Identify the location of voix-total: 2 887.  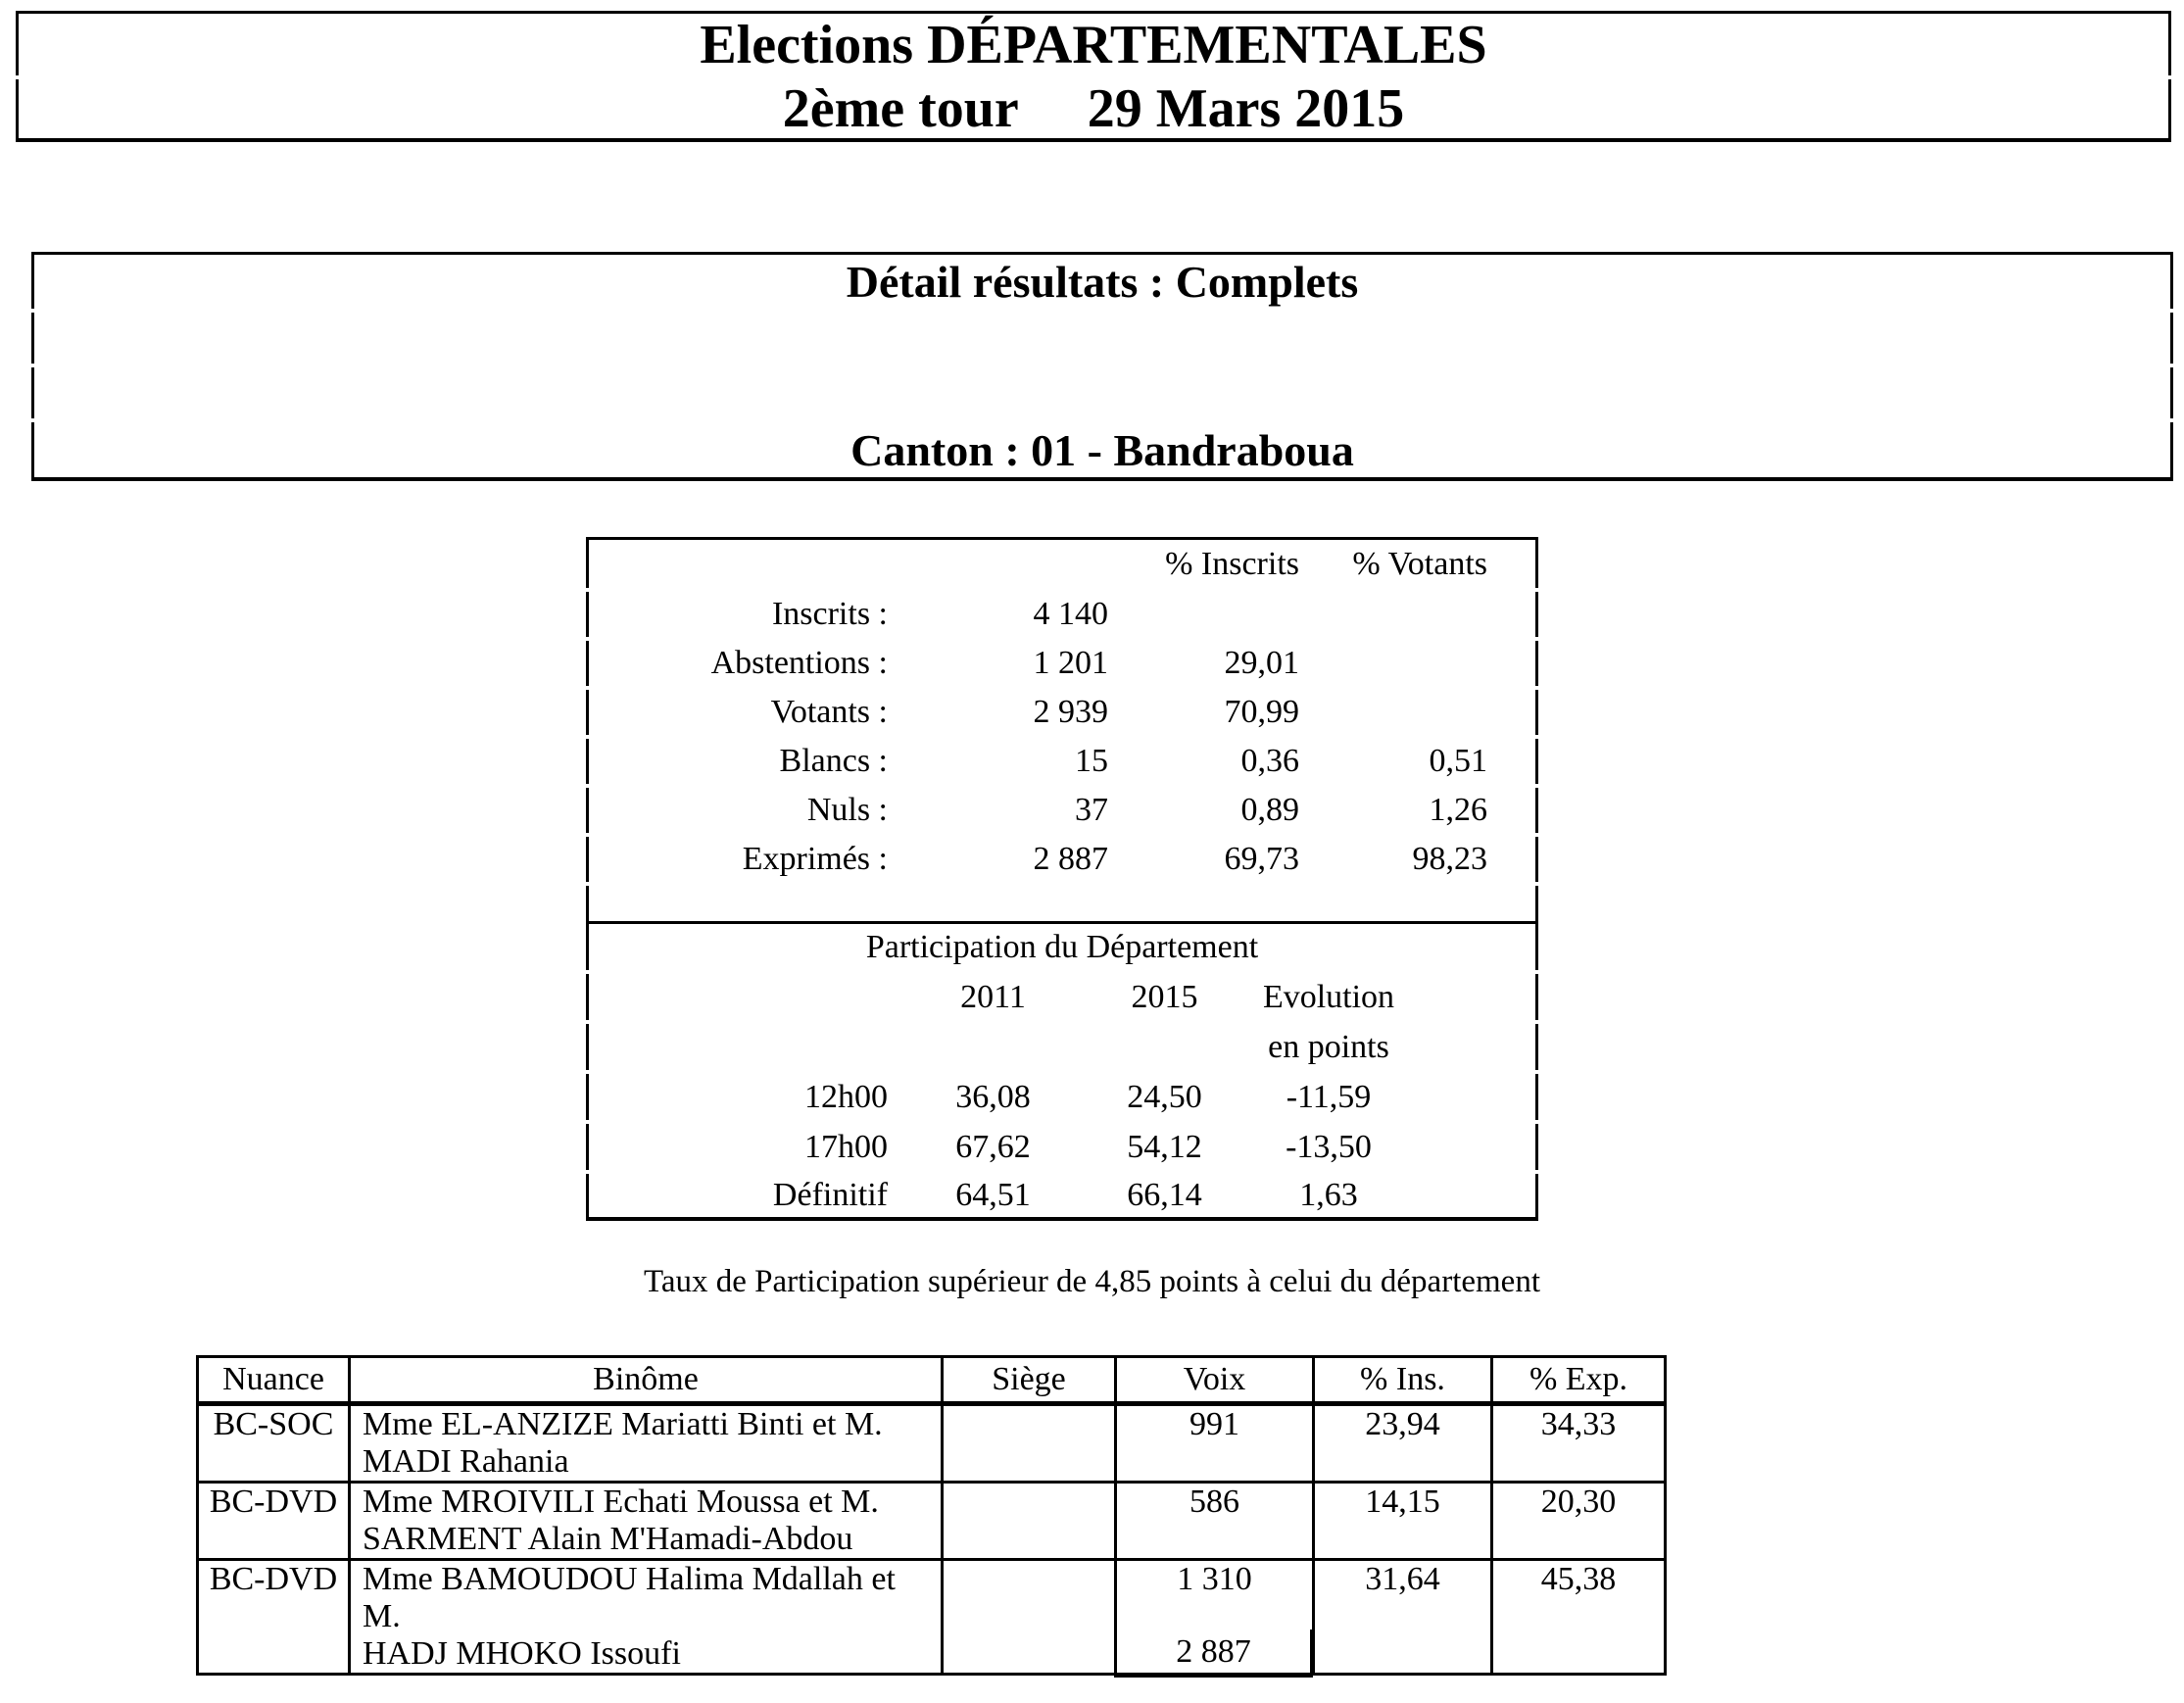
(1213, 1651).